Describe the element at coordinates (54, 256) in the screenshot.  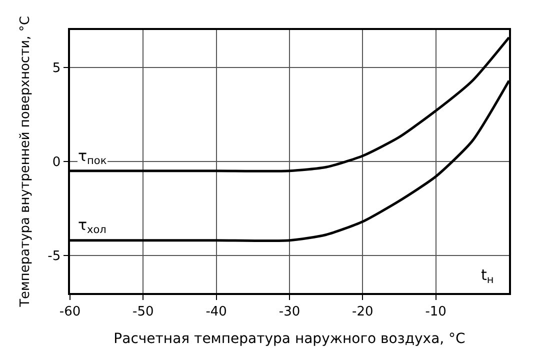
I see `y-tick-label: -5` at that location.